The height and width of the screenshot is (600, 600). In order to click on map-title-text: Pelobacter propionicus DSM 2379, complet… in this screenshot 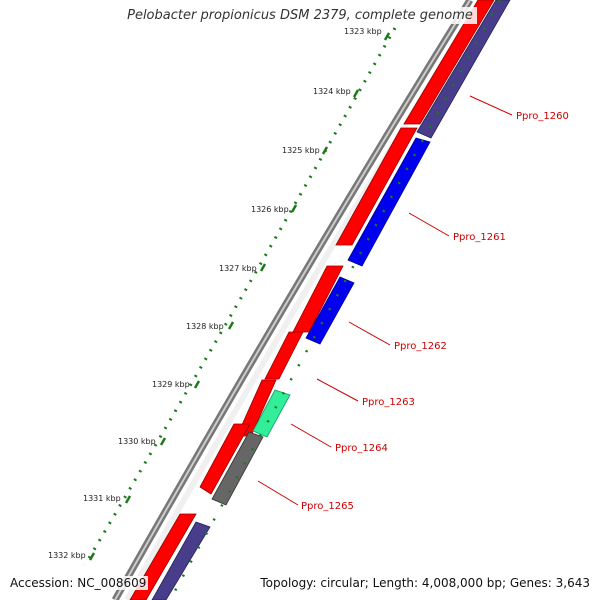, I will do `click(300, 15)`.